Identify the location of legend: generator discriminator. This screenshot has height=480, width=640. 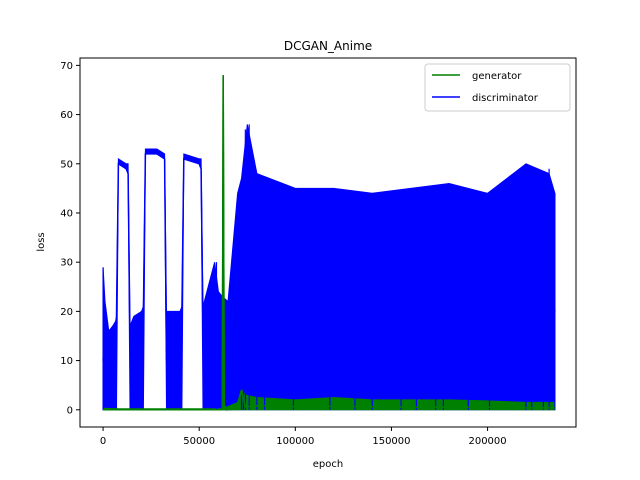
(497, 87).